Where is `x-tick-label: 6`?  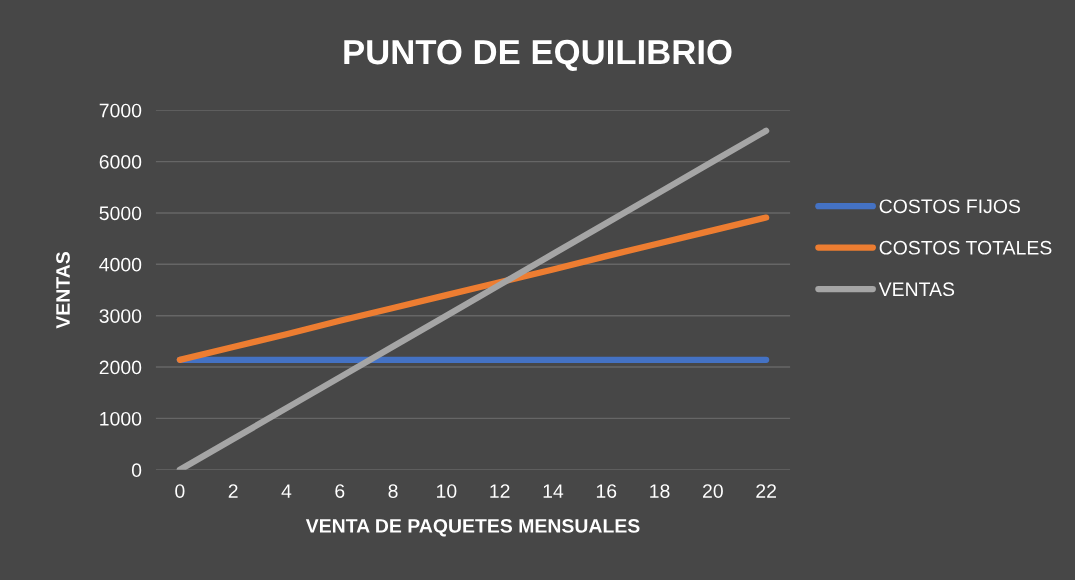
x-tick-label: 6 is located at coordinates (340, 491).